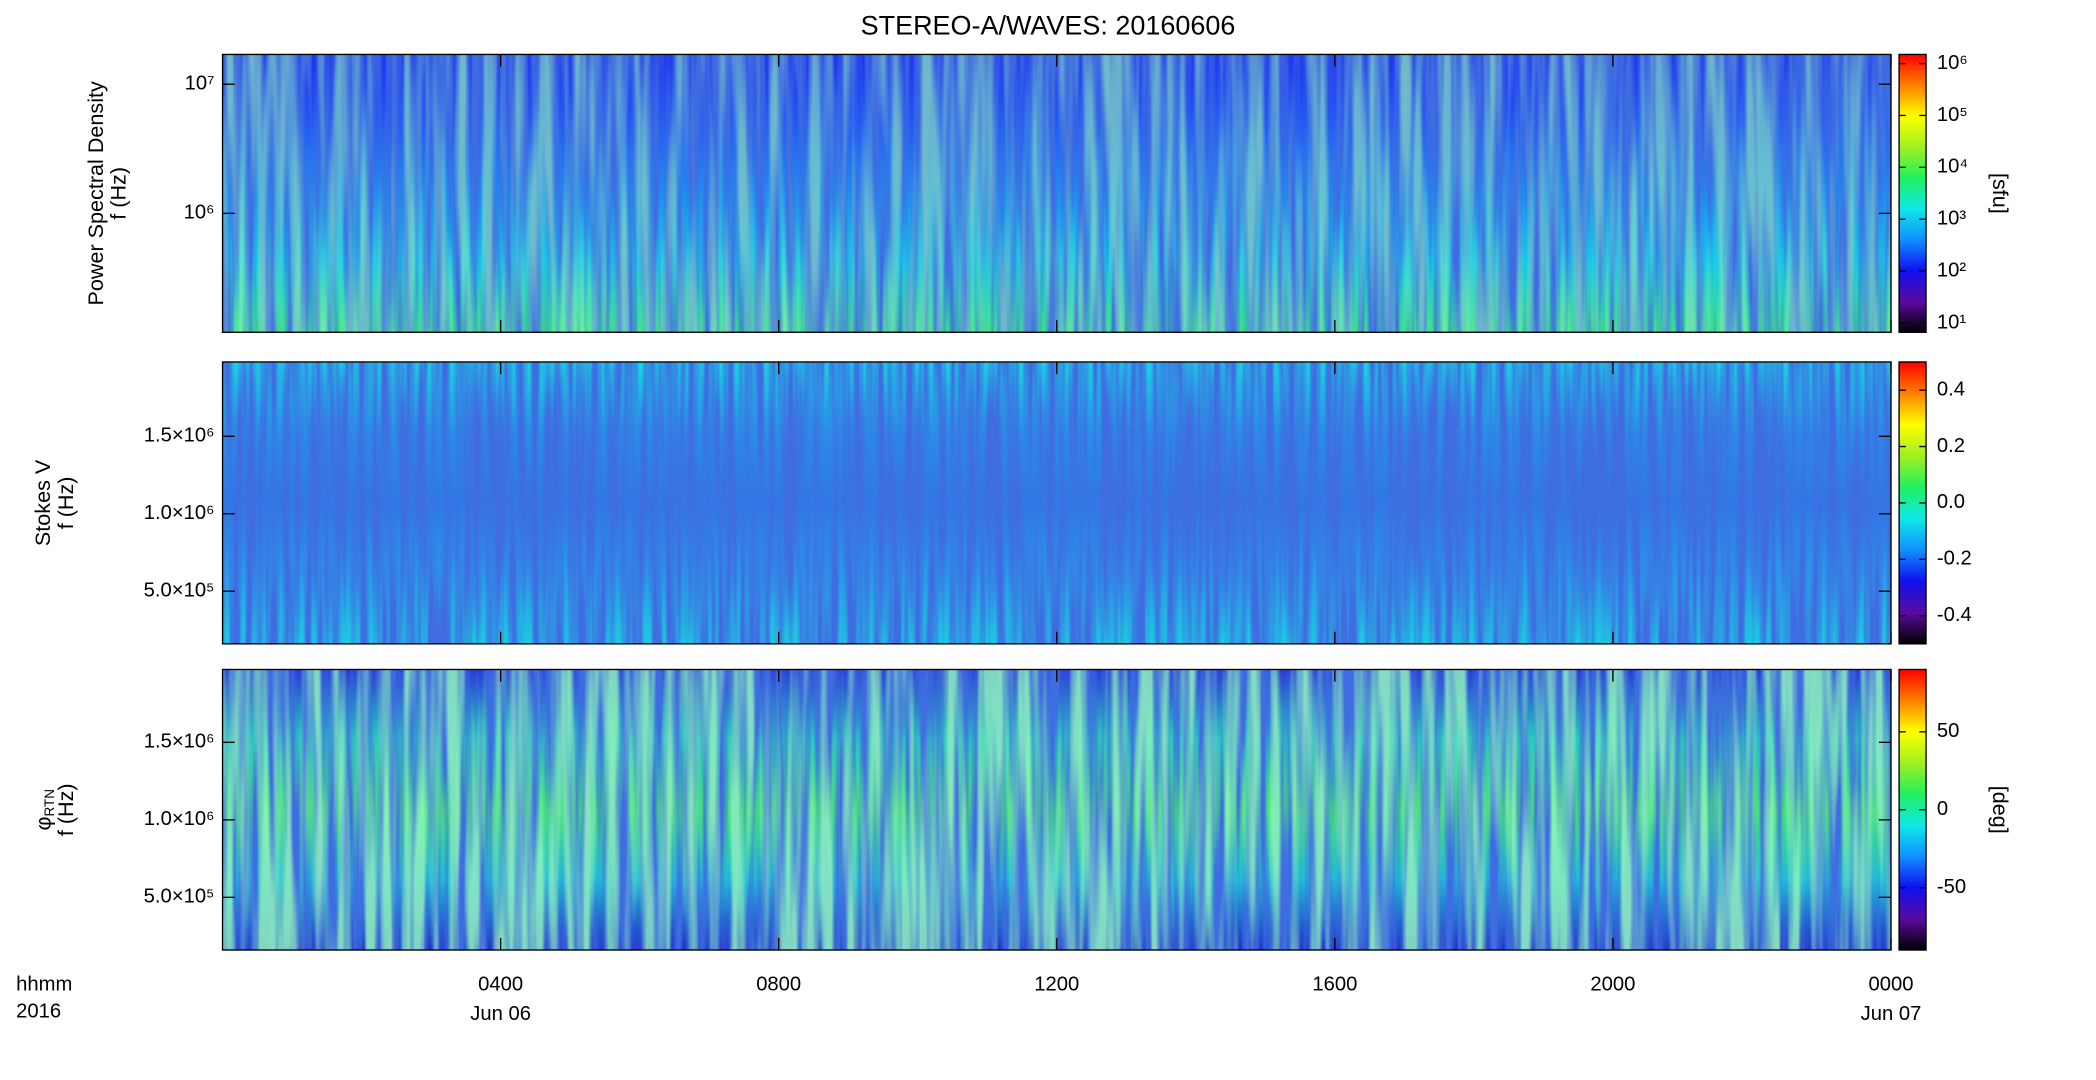  What do you see at coordinates (95, 193) in the screenshot?
I see `y-axis-label: Power Spectral Density` at bounding box center [95, 193].